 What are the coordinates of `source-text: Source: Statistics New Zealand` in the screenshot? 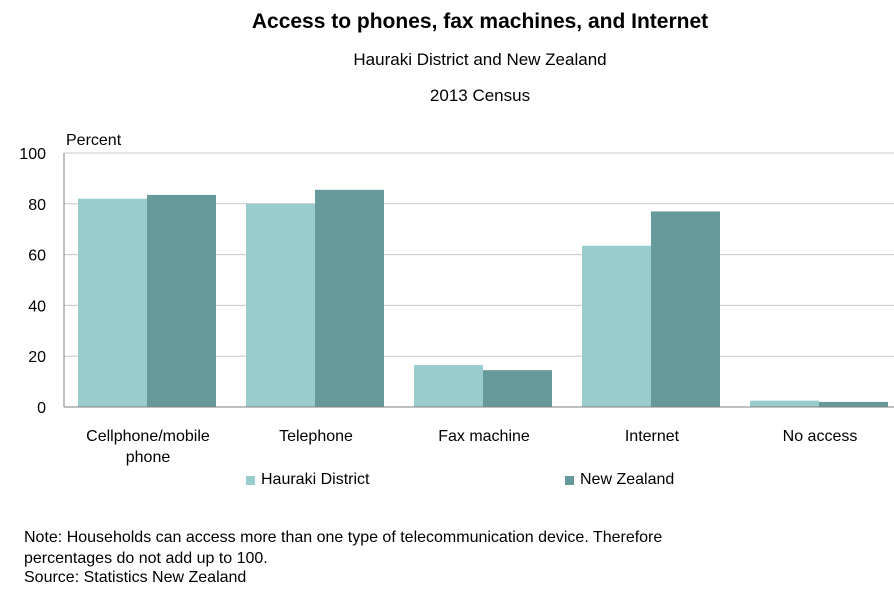 It's located at (135, 577).